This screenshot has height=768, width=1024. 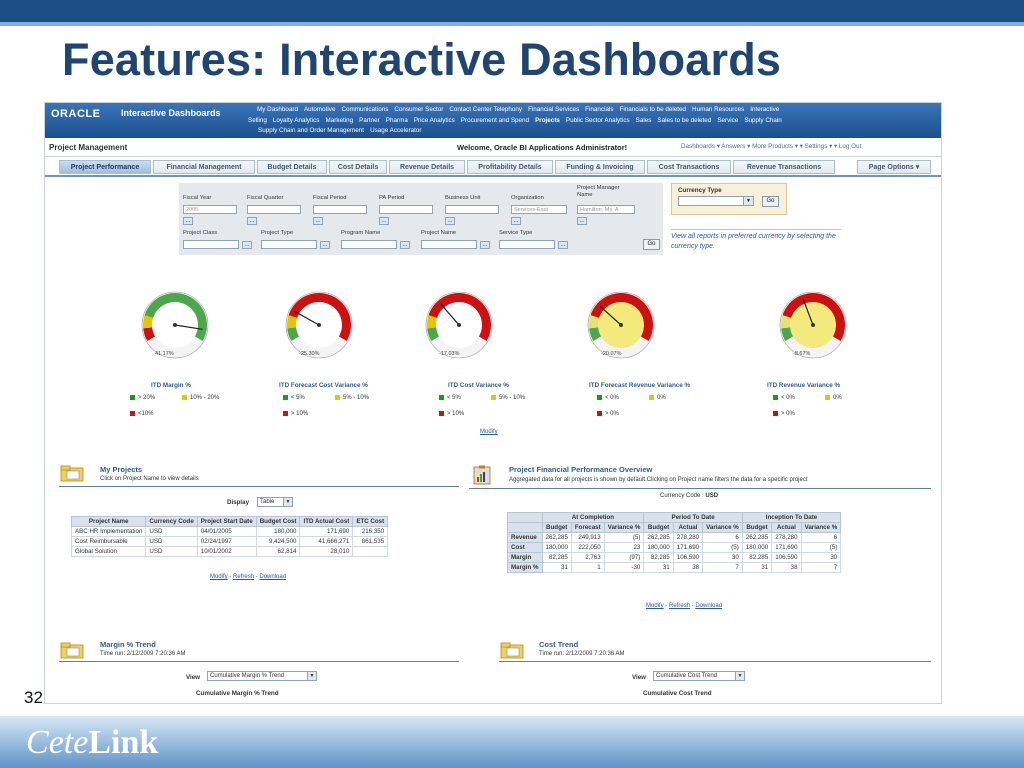 What do you see at coordinates (770, 201) in the screenshot?
I see `currency-go-button: Go` at bounding box center [770, 201].